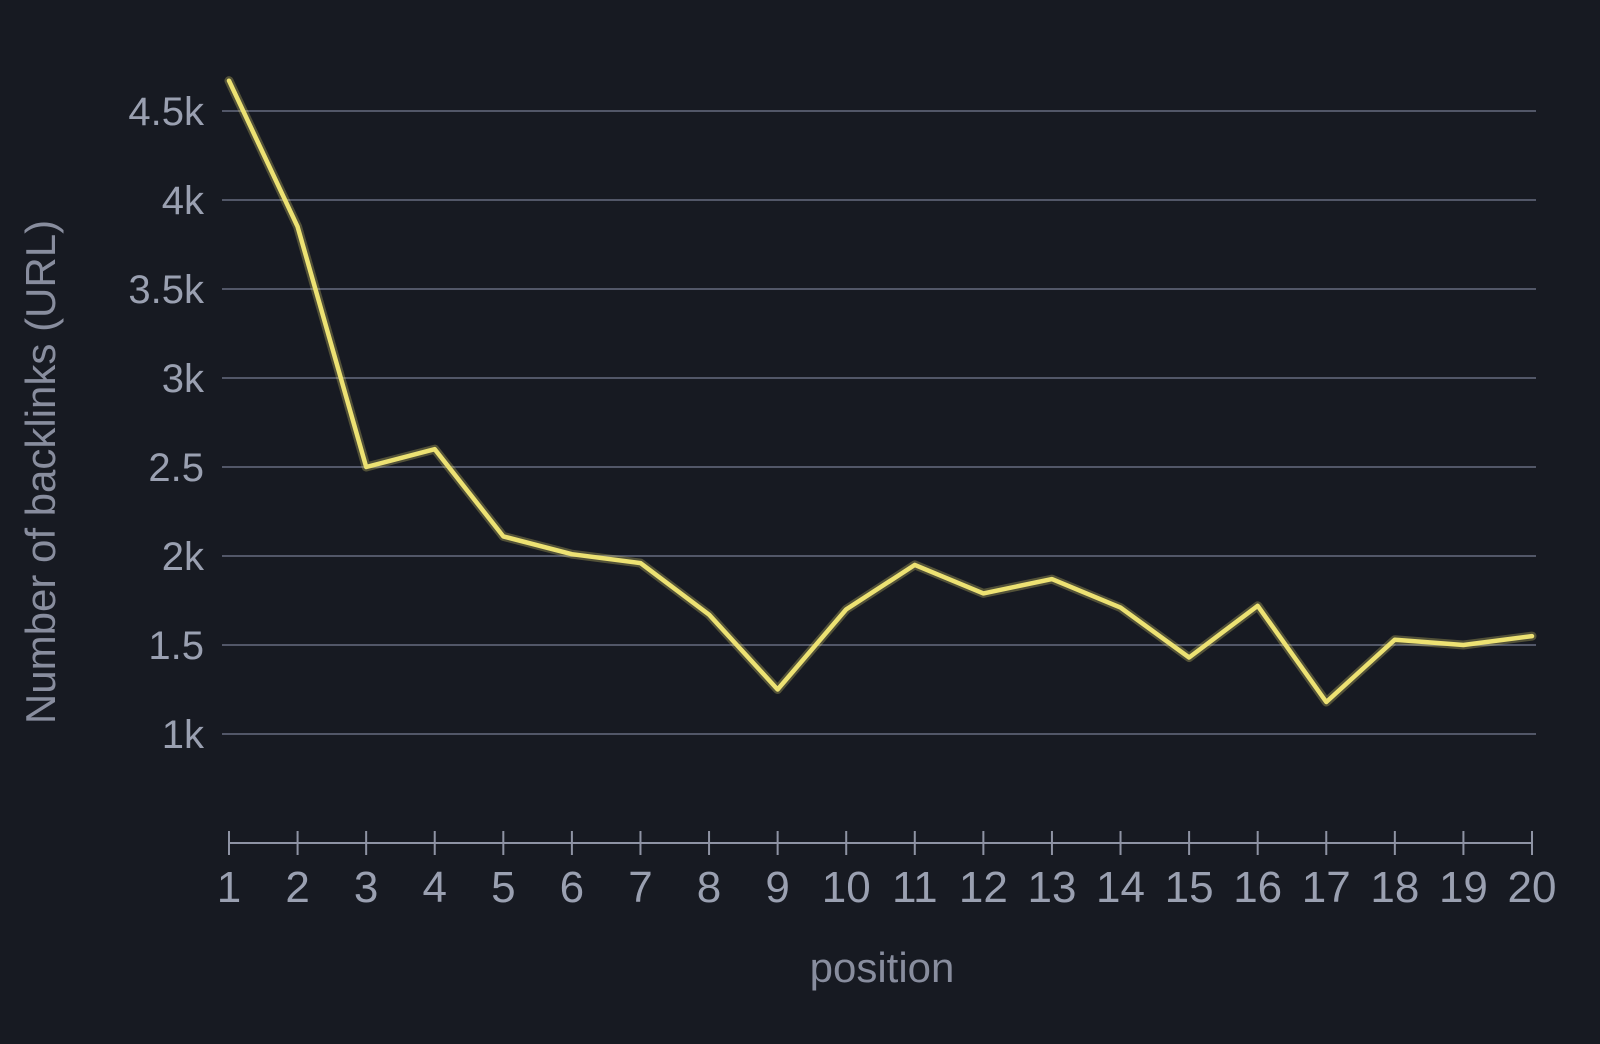  I want to click on x-tick-label: 1, so click(229, 887).